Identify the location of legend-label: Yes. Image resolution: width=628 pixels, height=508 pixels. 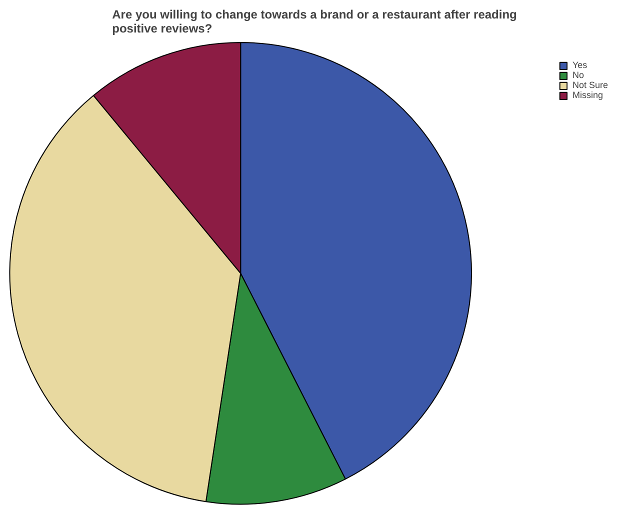
(580, 65).